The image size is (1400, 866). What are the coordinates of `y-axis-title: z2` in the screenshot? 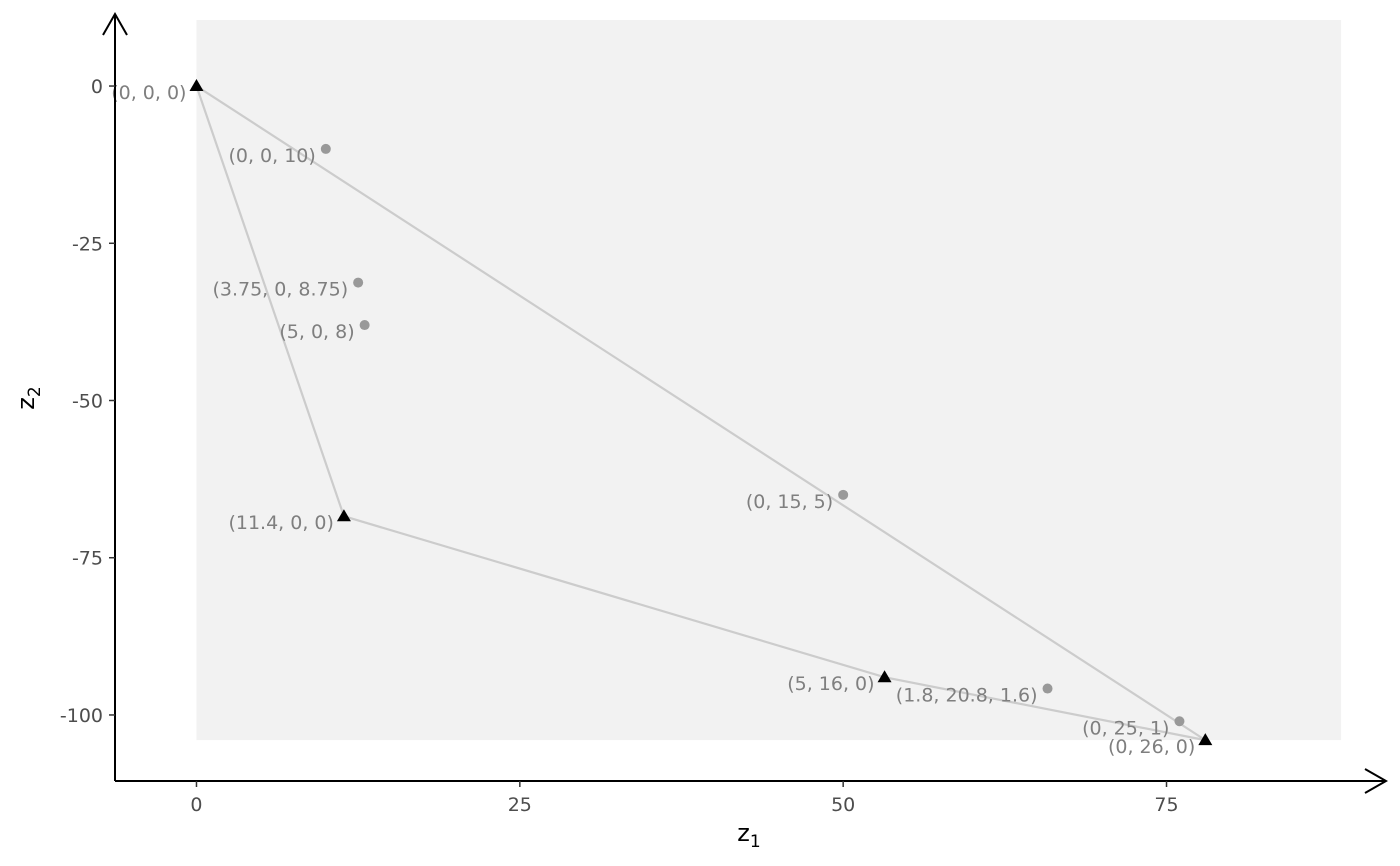 It's located at (28, 397).